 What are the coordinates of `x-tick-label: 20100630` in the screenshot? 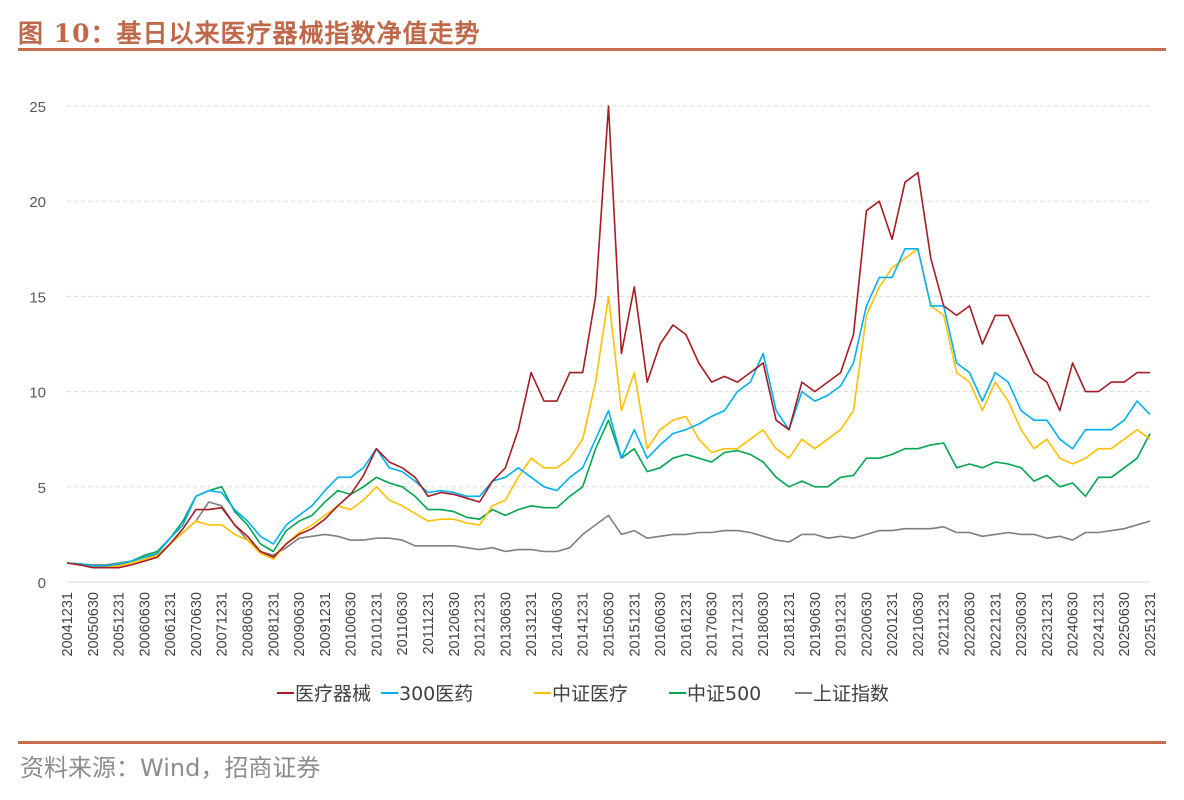 It's located at (352, 624).